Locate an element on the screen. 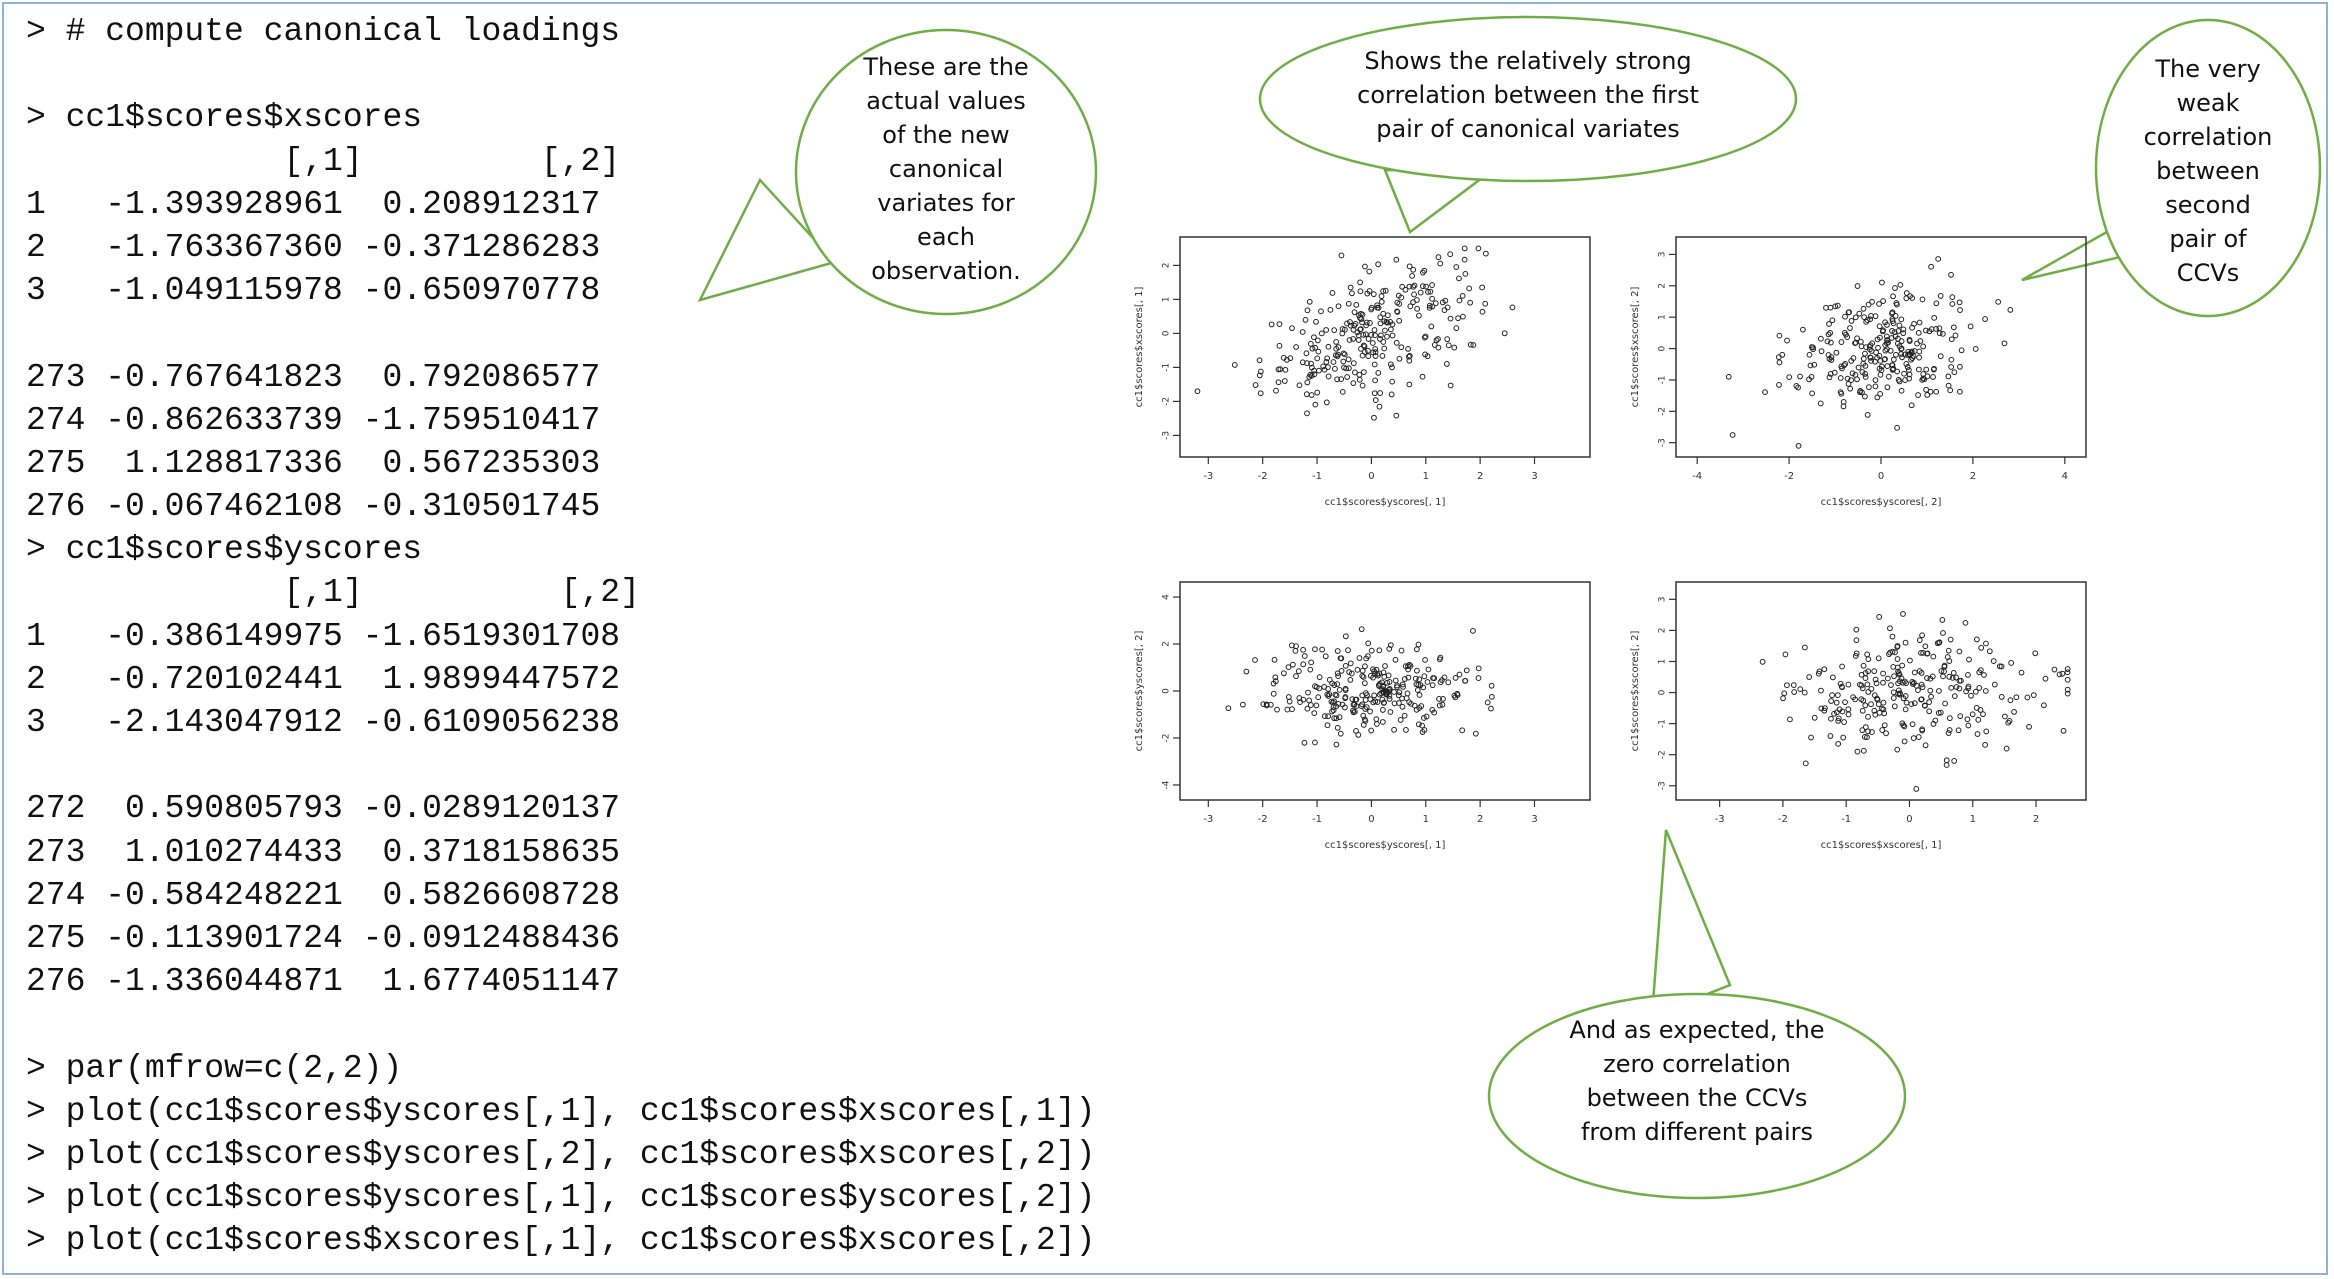  callout-zero-correlation is located at coordinates (1697, 1014).